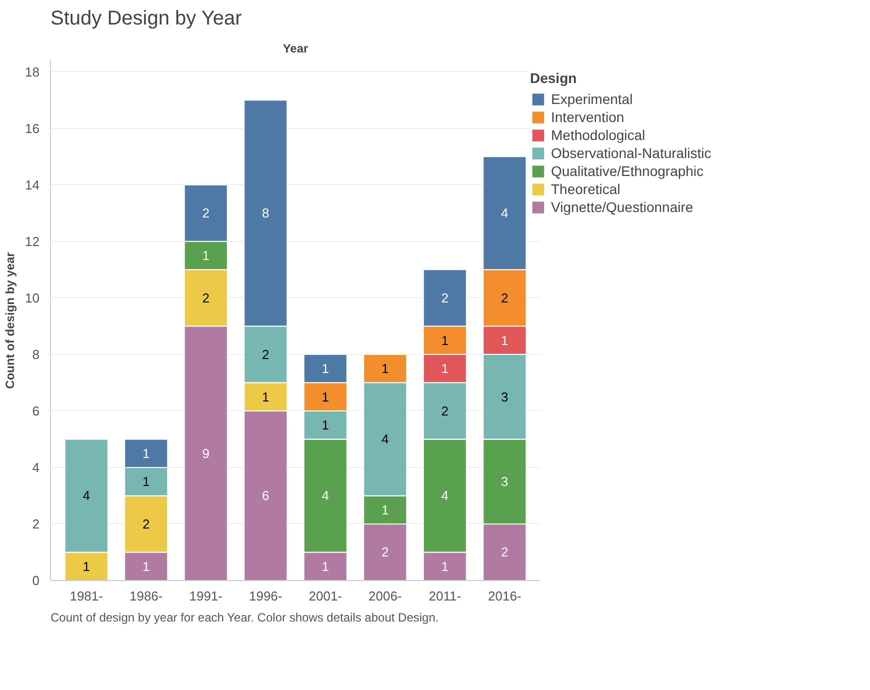 This screenshot has height=690, width=870. Describe the element at coordinates (587, 117) in the screenshot. I see `legend-label: Intervention` at that location.